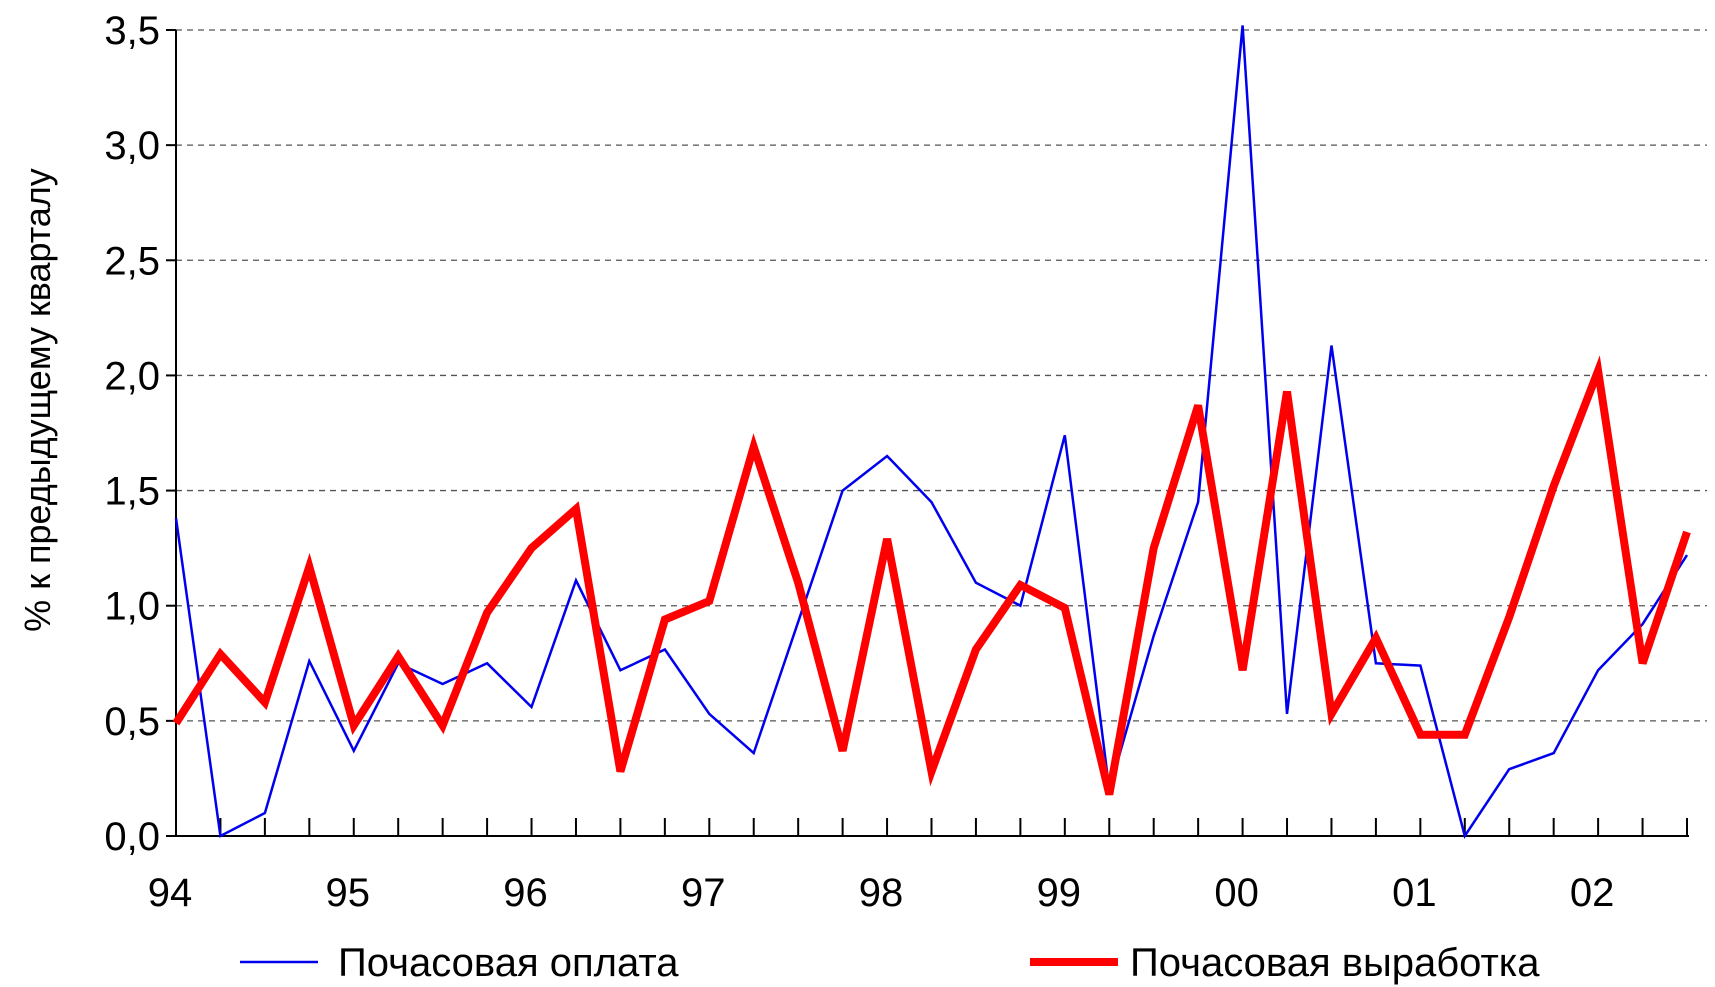 The width and height of the screenshot is (1715, 987). I want to click on x-tick-label: 01, so click(1414, 893).